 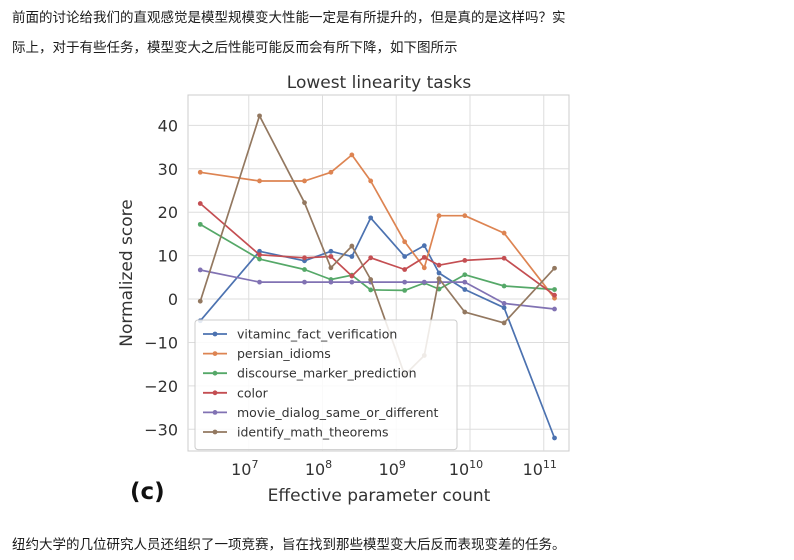 I want to click on x-tick-exponent: 8, so click(x=328, y=464).